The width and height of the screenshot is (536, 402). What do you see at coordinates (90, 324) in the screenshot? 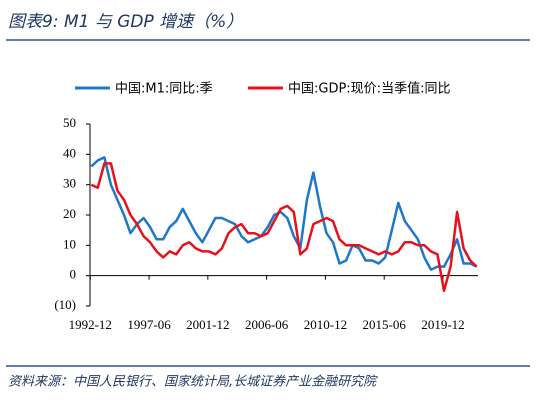
I see `x-tick-label: 1992-12` at bounding box center [90, 324].